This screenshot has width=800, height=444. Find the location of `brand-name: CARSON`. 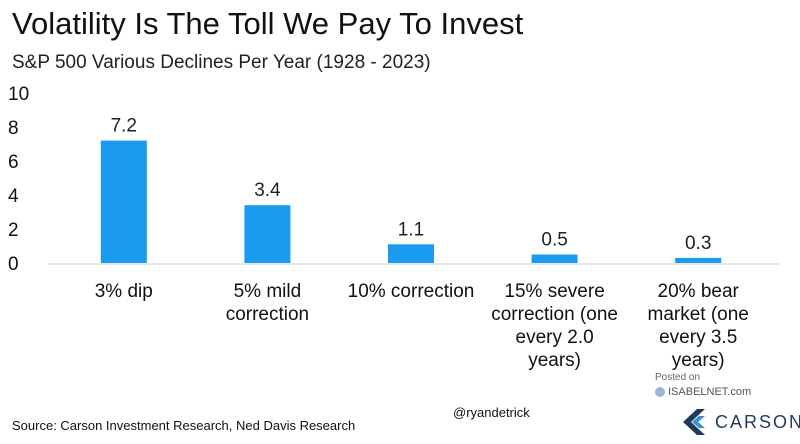

brand-name: CARSON is located at coordinates (757, 421).